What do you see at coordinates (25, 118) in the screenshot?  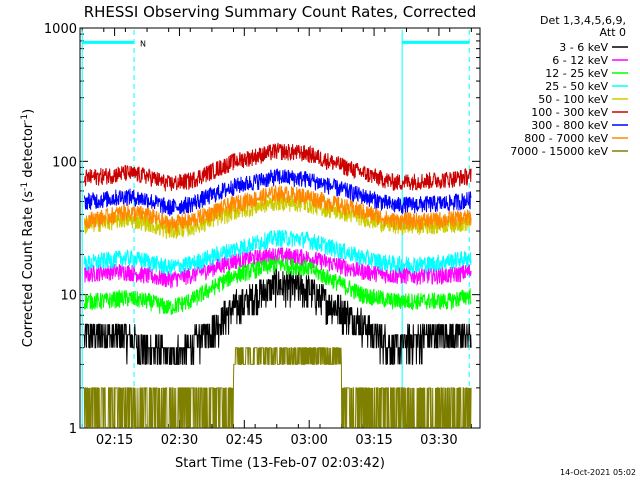 I see `y-axis-label-sup2: -1` at bounding box center [25, 118].